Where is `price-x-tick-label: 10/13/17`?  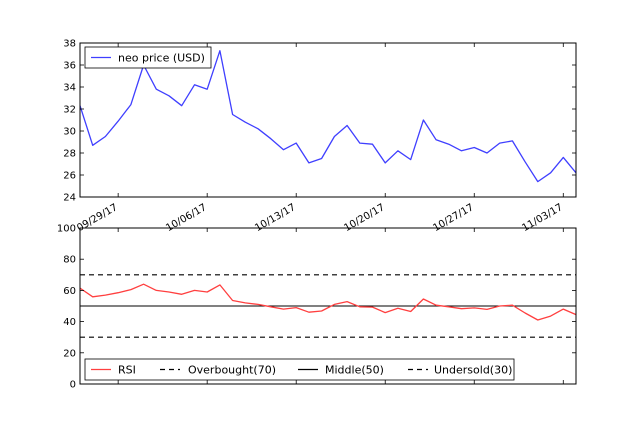 price-x-tick-label: 10/13/17 is located at coordinates (275, 218).